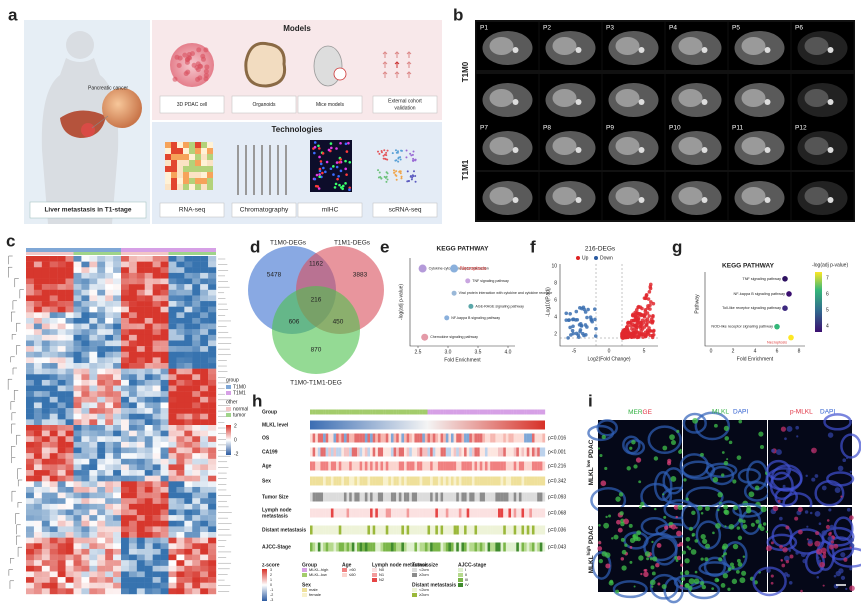 Image resolution: width=861 pixels, height=611 pixels. I want to click on mri-spot, so click(768, 50).